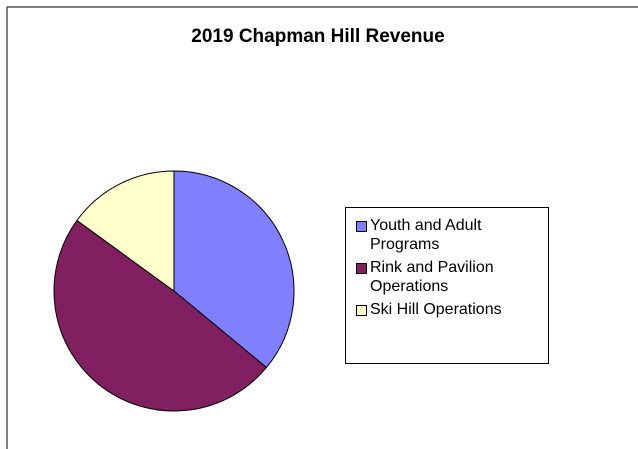  Describe the element at coordinates (426, 235) in the screenshot. I see `legend-label: Youth and Adult Programs` at that location.